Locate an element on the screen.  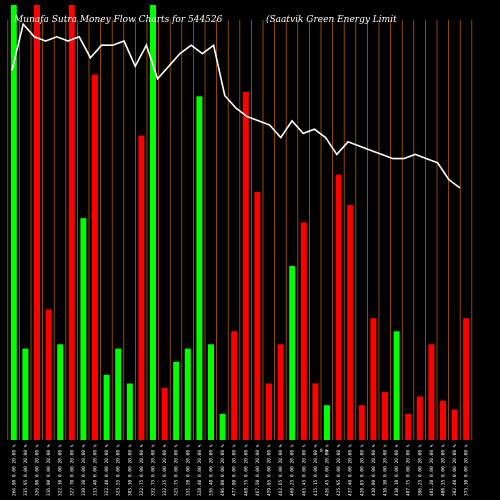
x-tick-label: 322.75 0.00 20.00 % is located at coordinates (142, 470).